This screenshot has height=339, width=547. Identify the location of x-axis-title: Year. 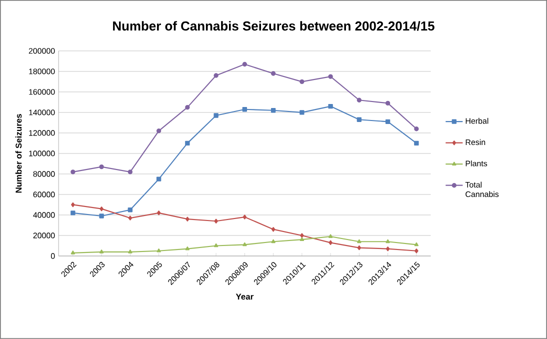
(245, 297).